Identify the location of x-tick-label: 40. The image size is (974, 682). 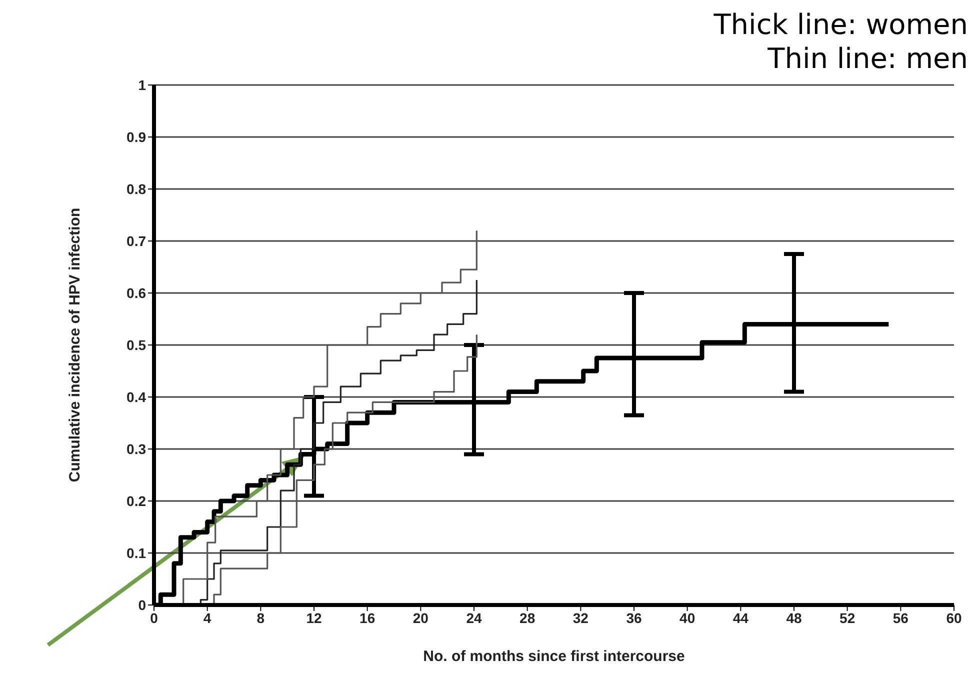
(688, 618).